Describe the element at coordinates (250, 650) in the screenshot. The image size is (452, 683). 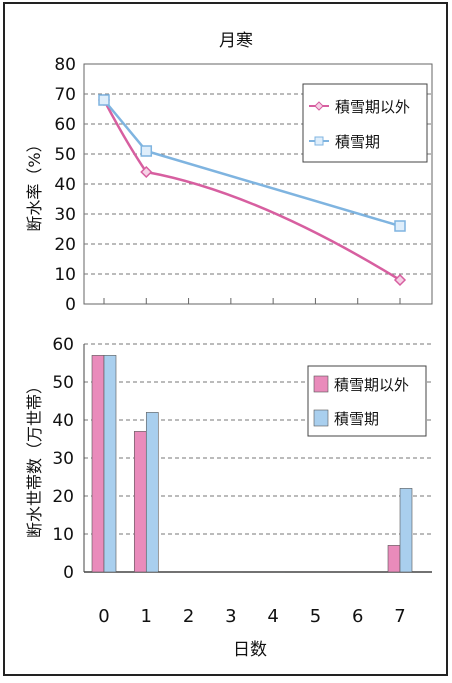
I see `x-axis-label: 日数` at that location.